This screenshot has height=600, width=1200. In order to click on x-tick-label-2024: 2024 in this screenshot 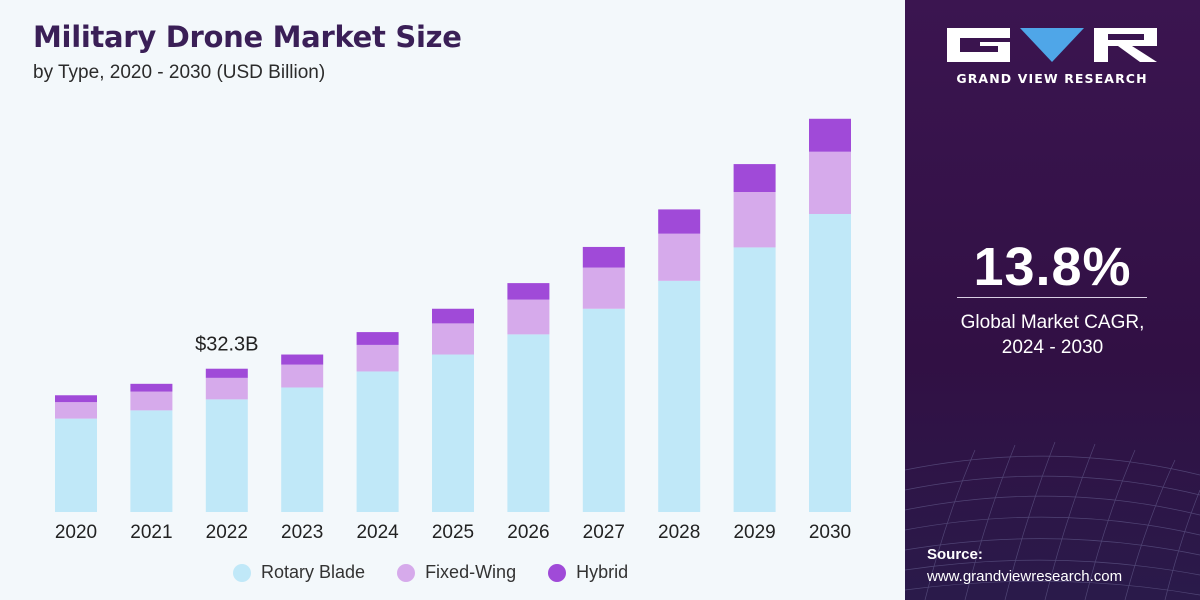, I will do `click(377, 532)`.